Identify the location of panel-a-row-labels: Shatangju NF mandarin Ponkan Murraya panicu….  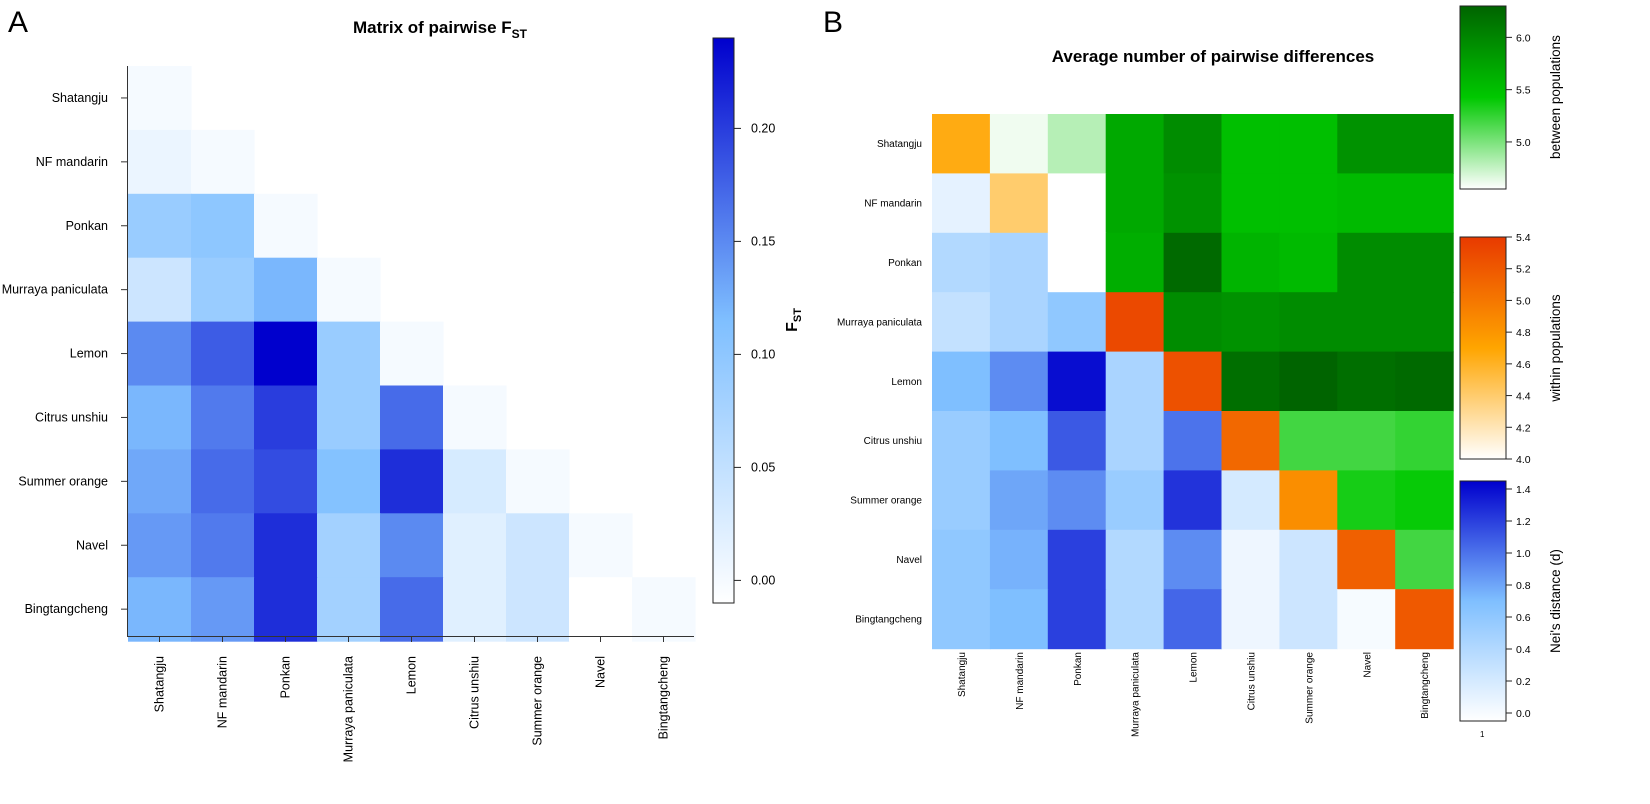
(64, 353).